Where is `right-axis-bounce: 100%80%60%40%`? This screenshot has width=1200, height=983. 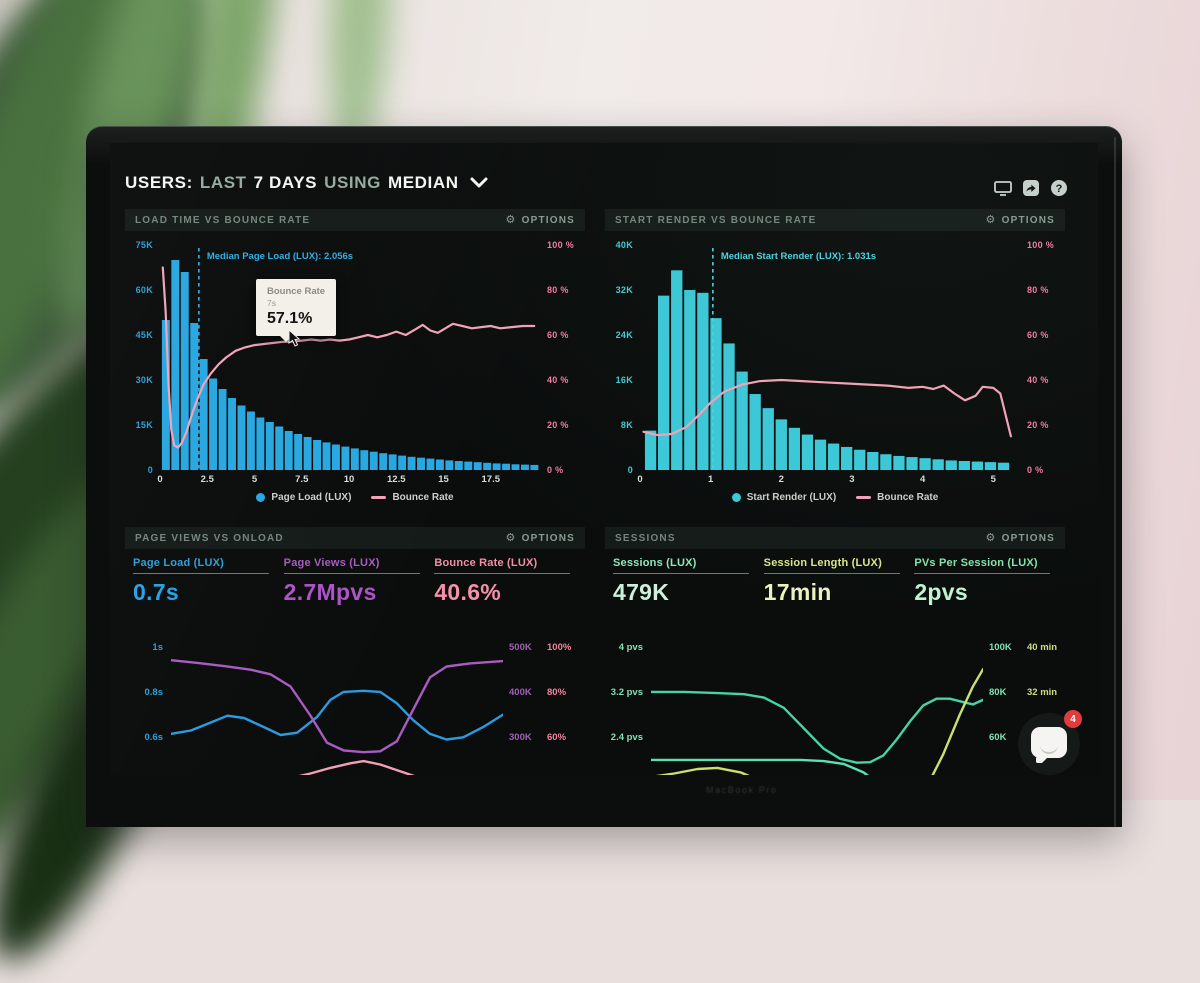 right-axis-bounce: 100%80%60%40% is located at coordinates (566, 704).